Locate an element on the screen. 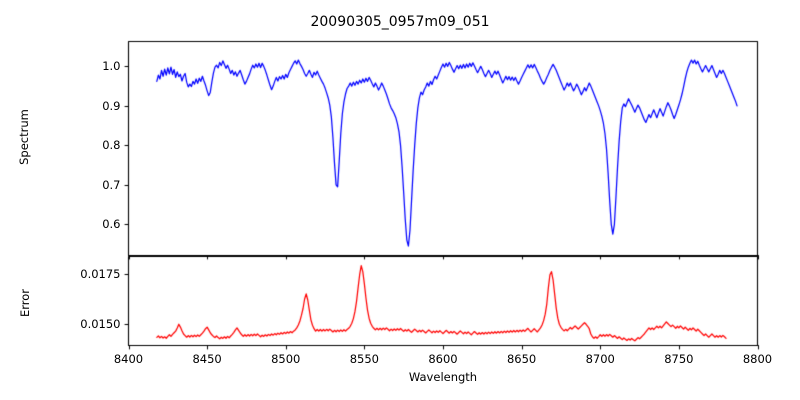 The width and height of the screenshot is (800, 400). spectrum-y-tick-label: 1.0 is located at coordinates (111, 66).